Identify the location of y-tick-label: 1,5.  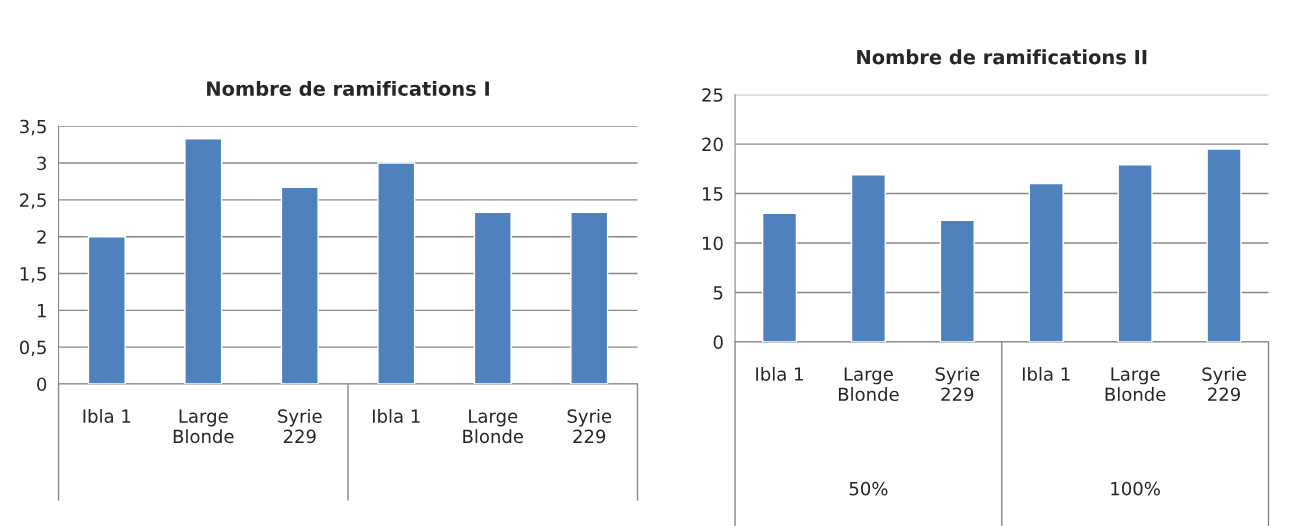
(33, 275).